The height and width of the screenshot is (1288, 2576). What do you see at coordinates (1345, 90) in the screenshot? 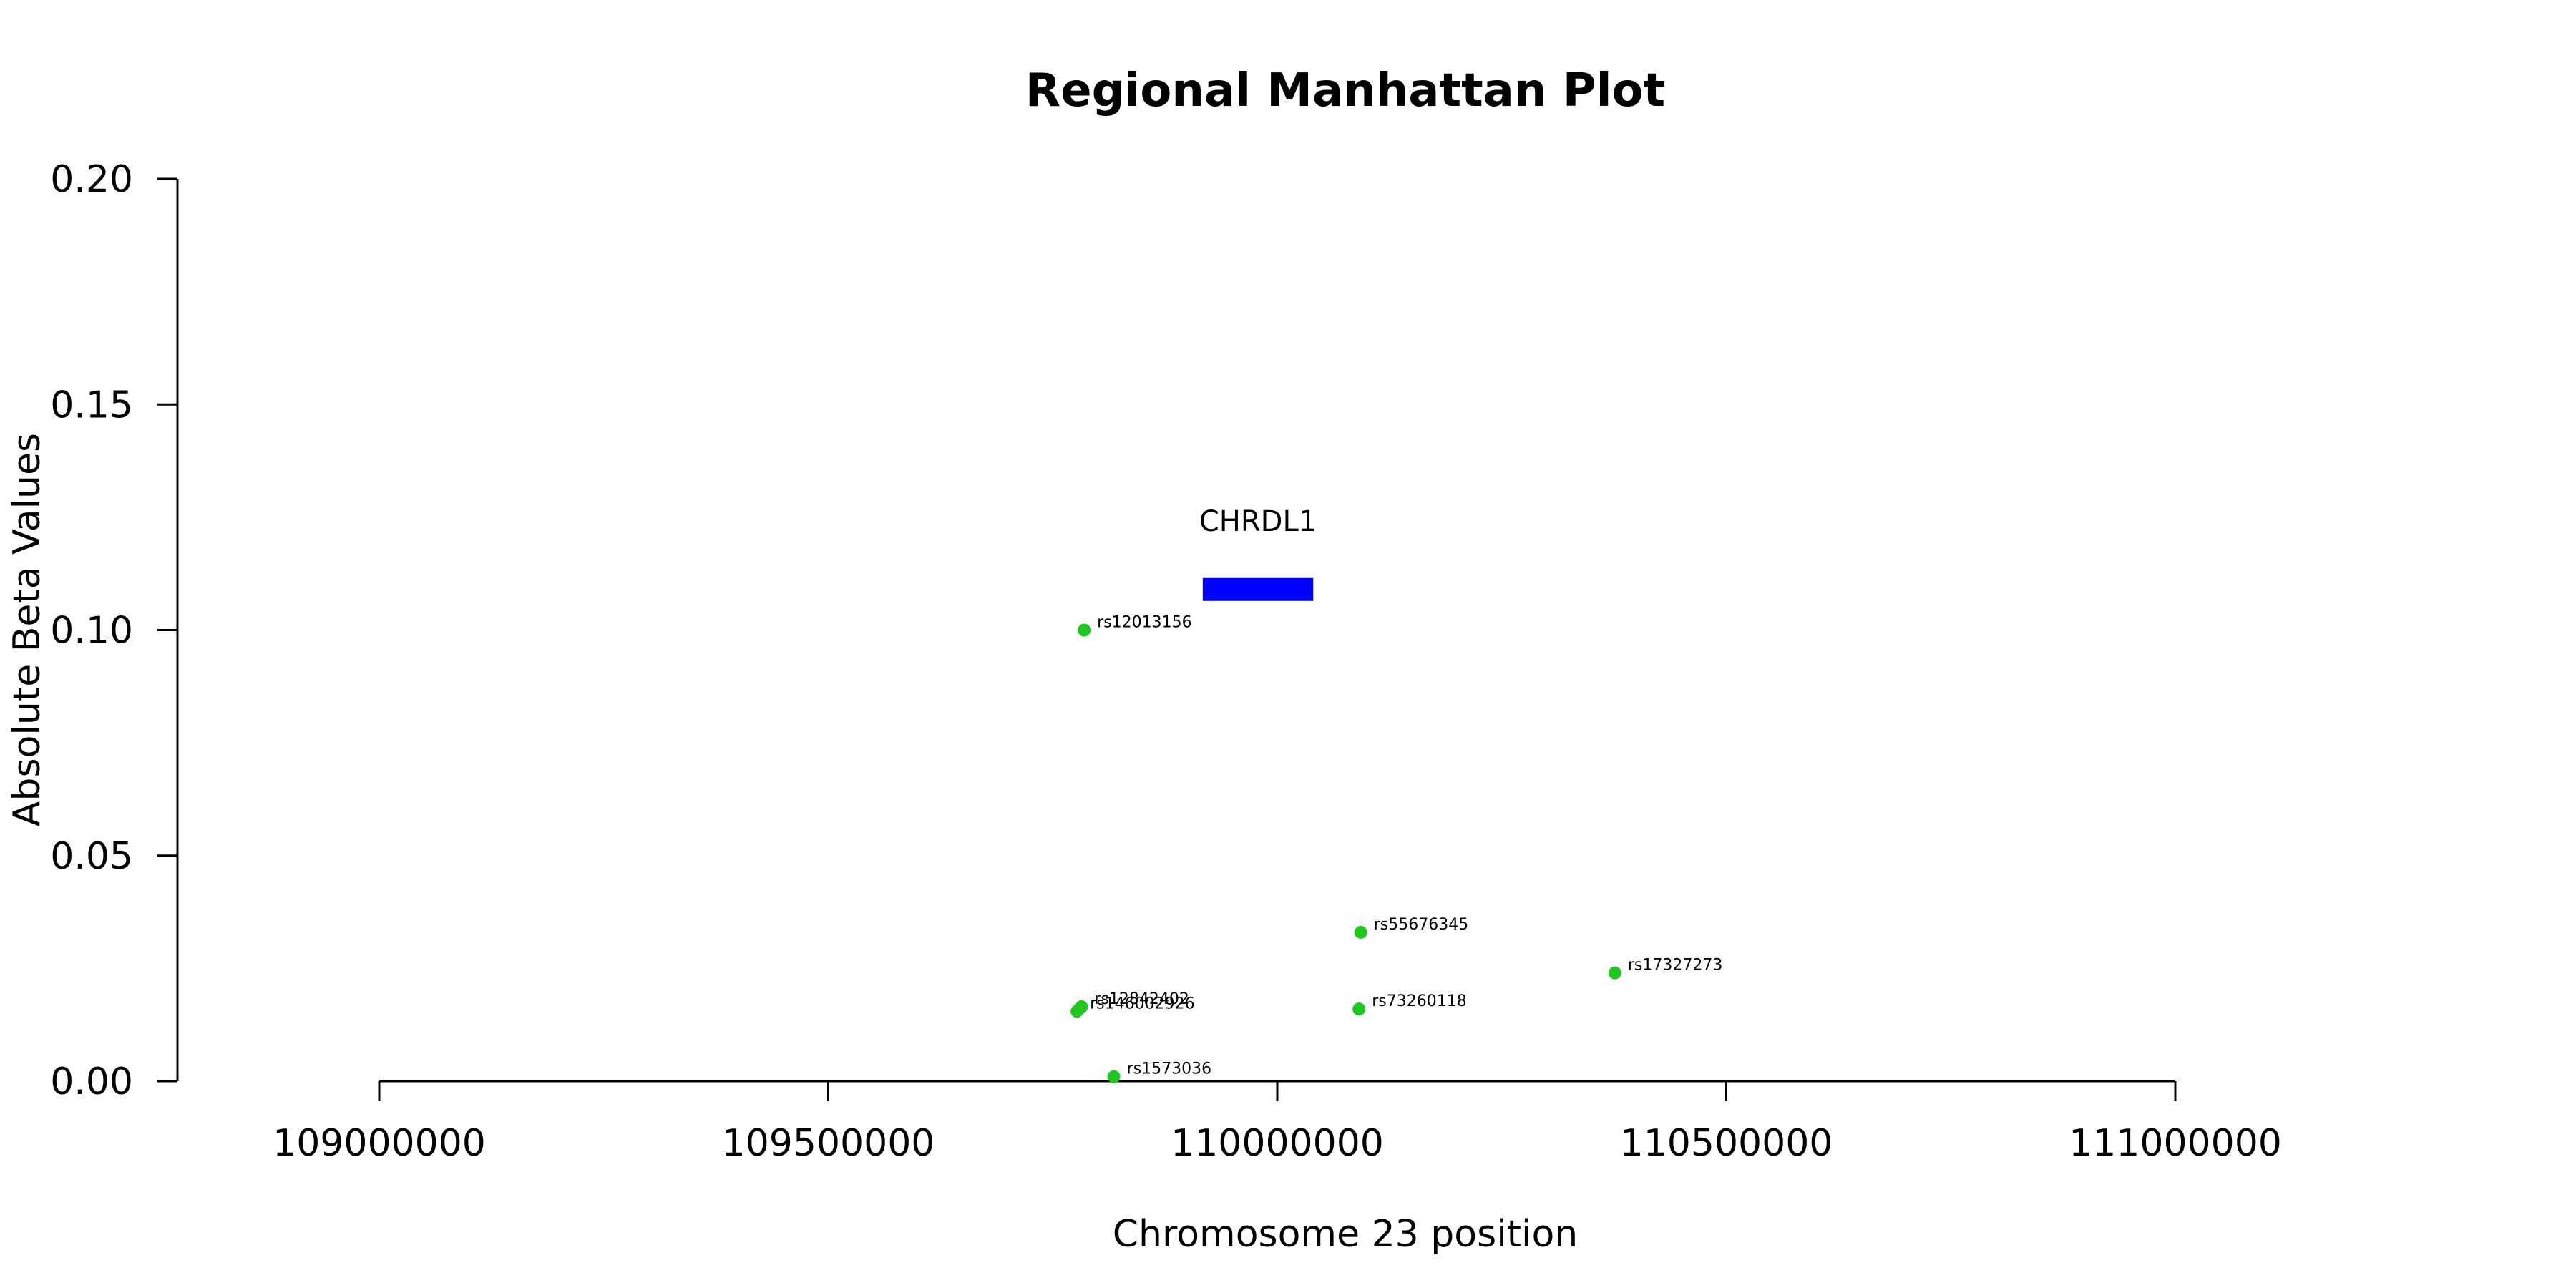
I see `chart-title: Regional Manhattan Plot` at bounding box center [1345, 90].